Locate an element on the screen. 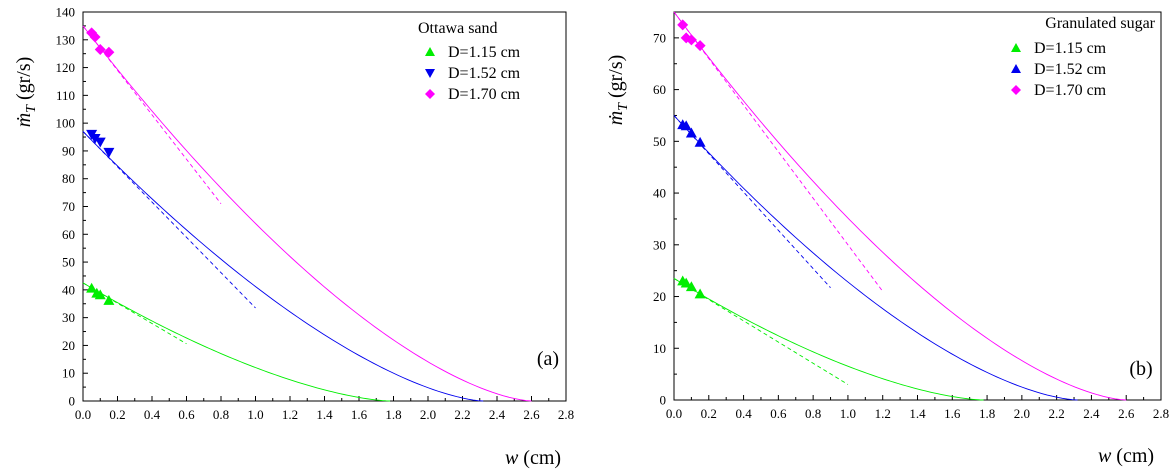 The width and height of the screenshot is (1173, 472). y-tick-label: 90 is located at coordinates (68, 150).